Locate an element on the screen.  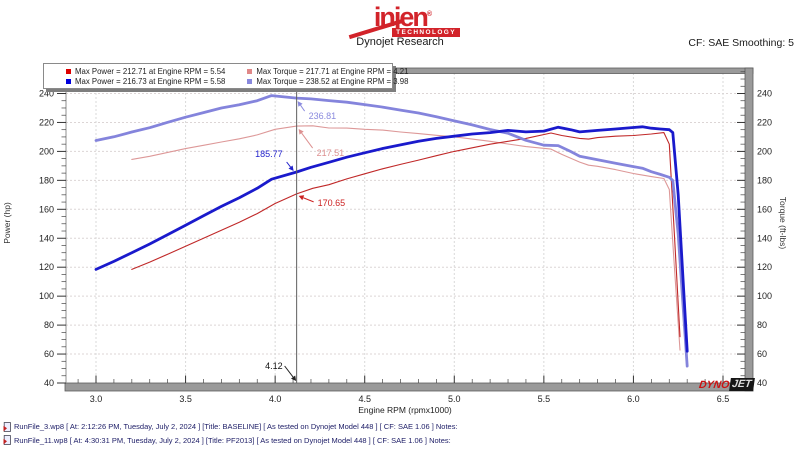
plot-bottom-bar is located at coordinates (409, 387).